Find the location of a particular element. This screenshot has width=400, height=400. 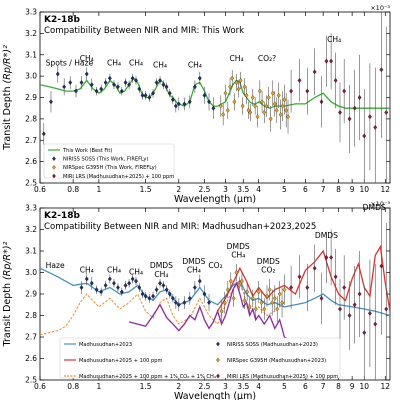

legend-label: NIRSpec G395H (This Work, FIREFLy) is located at coordinates (110, 168).